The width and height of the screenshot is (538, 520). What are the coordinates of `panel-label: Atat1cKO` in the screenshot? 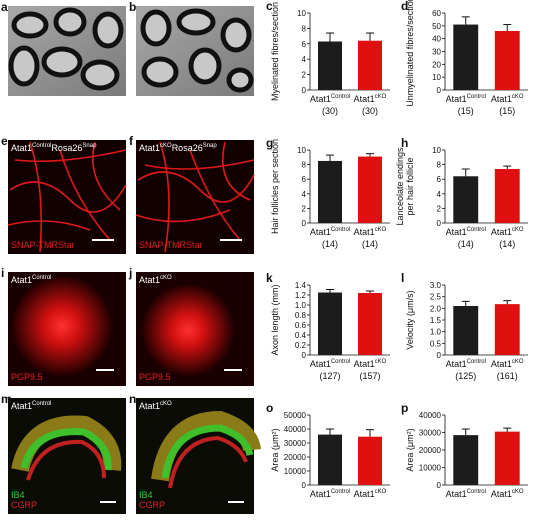 It's located at (155, 406).